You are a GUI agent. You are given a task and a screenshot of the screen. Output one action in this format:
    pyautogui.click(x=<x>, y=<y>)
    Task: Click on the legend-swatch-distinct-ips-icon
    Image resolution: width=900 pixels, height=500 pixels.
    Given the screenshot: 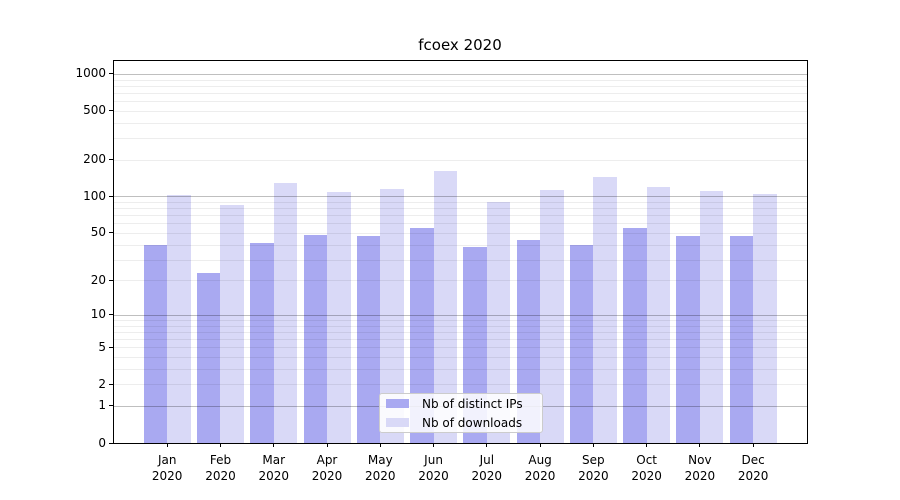 What is the action you would take?
    pyautogui.click(x=397, y=403)
    